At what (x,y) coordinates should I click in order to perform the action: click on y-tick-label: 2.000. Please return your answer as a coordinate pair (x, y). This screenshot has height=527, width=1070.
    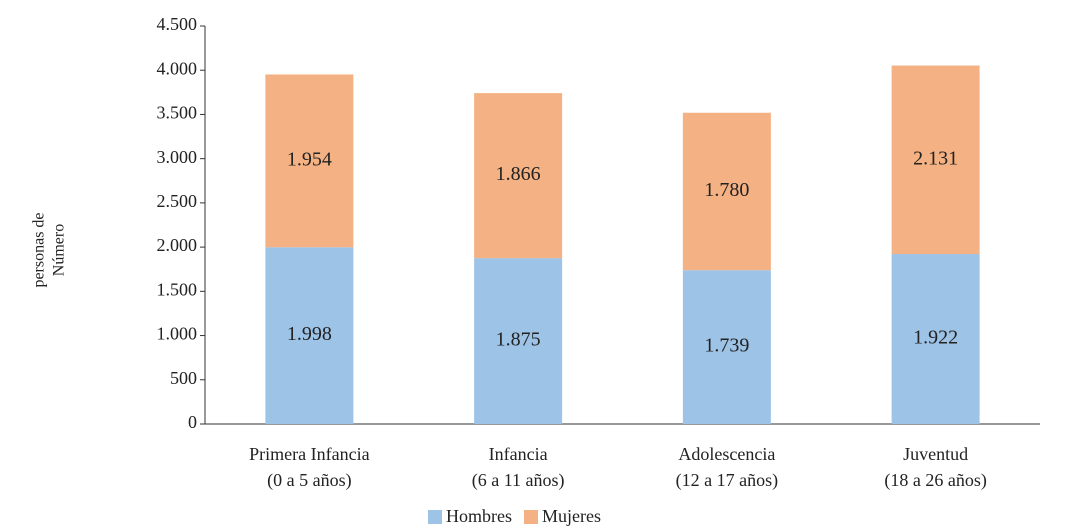
    Looking at the image, I should click on (177, 245).